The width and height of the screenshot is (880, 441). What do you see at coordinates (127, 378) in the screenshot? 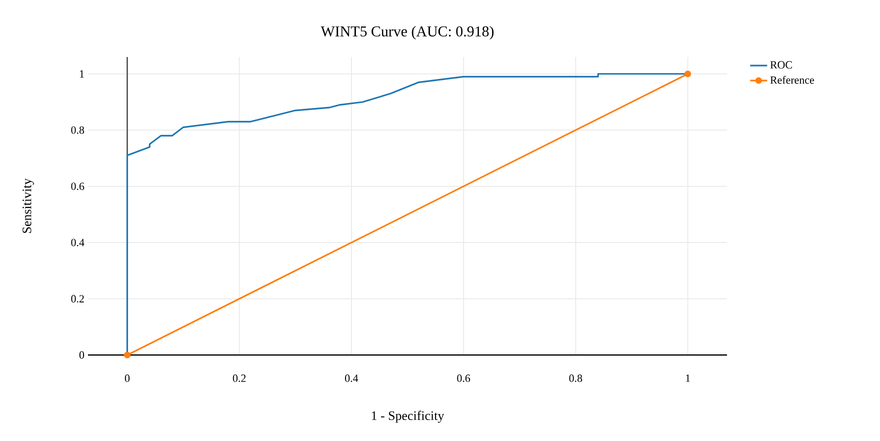
I see `x-tick-label: 0` at bounding box center [127, 378].